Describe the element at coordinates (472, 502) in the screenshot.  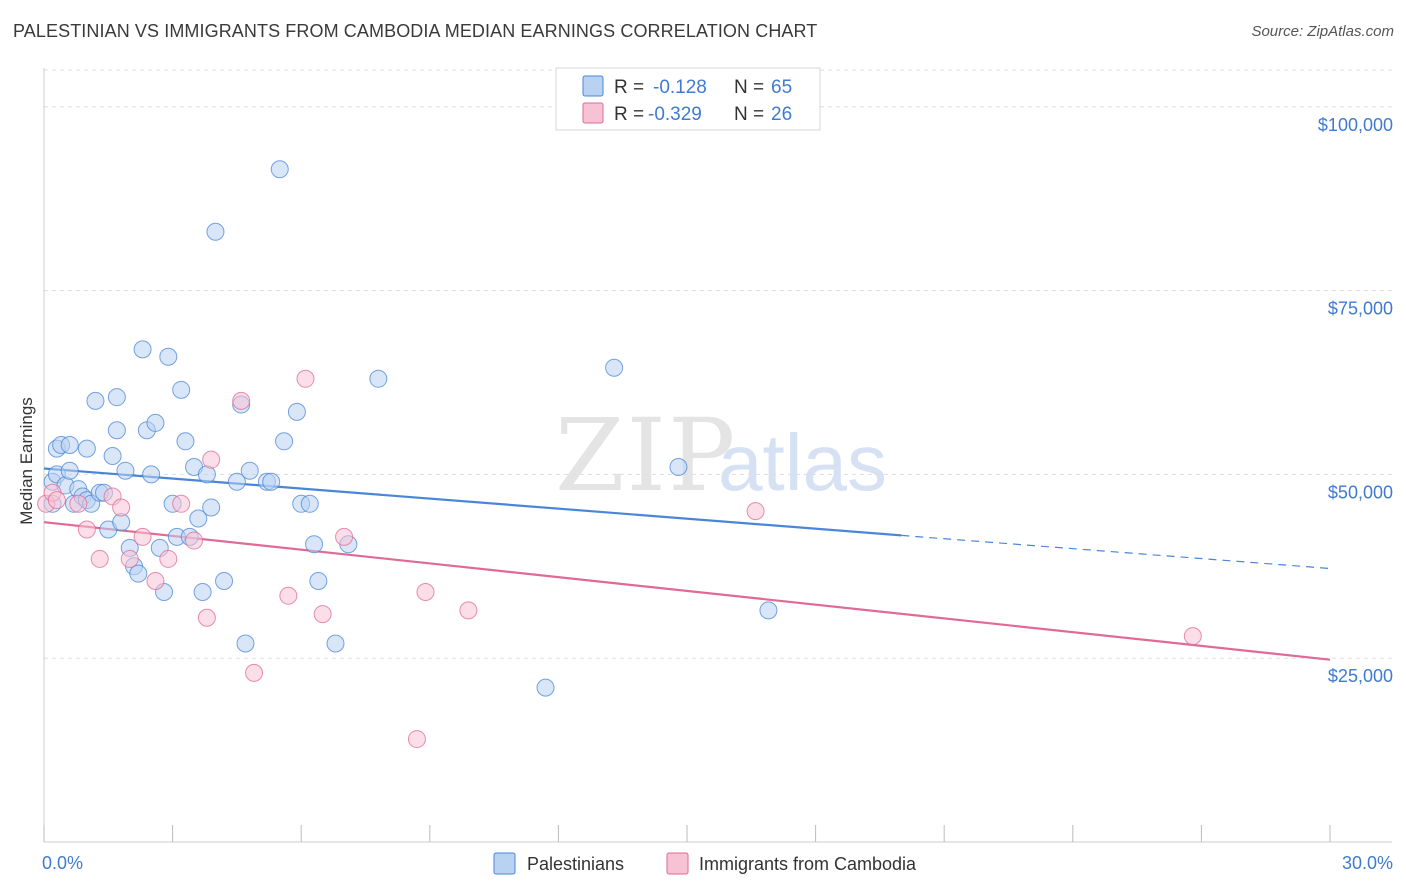
I see `trend-line-palestinians` at that location.